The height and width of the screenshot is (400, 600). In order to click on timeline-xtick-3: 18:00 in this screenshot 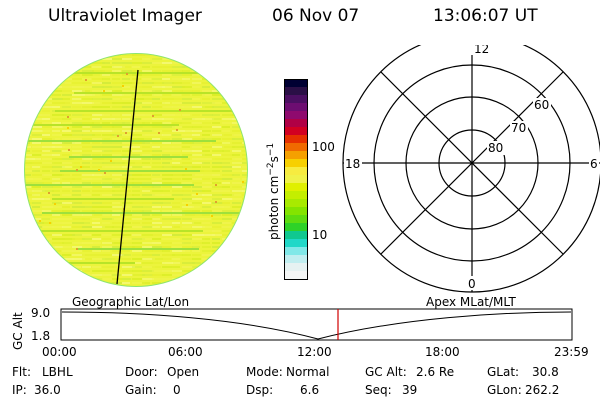, I will do `click(442, 352)`.